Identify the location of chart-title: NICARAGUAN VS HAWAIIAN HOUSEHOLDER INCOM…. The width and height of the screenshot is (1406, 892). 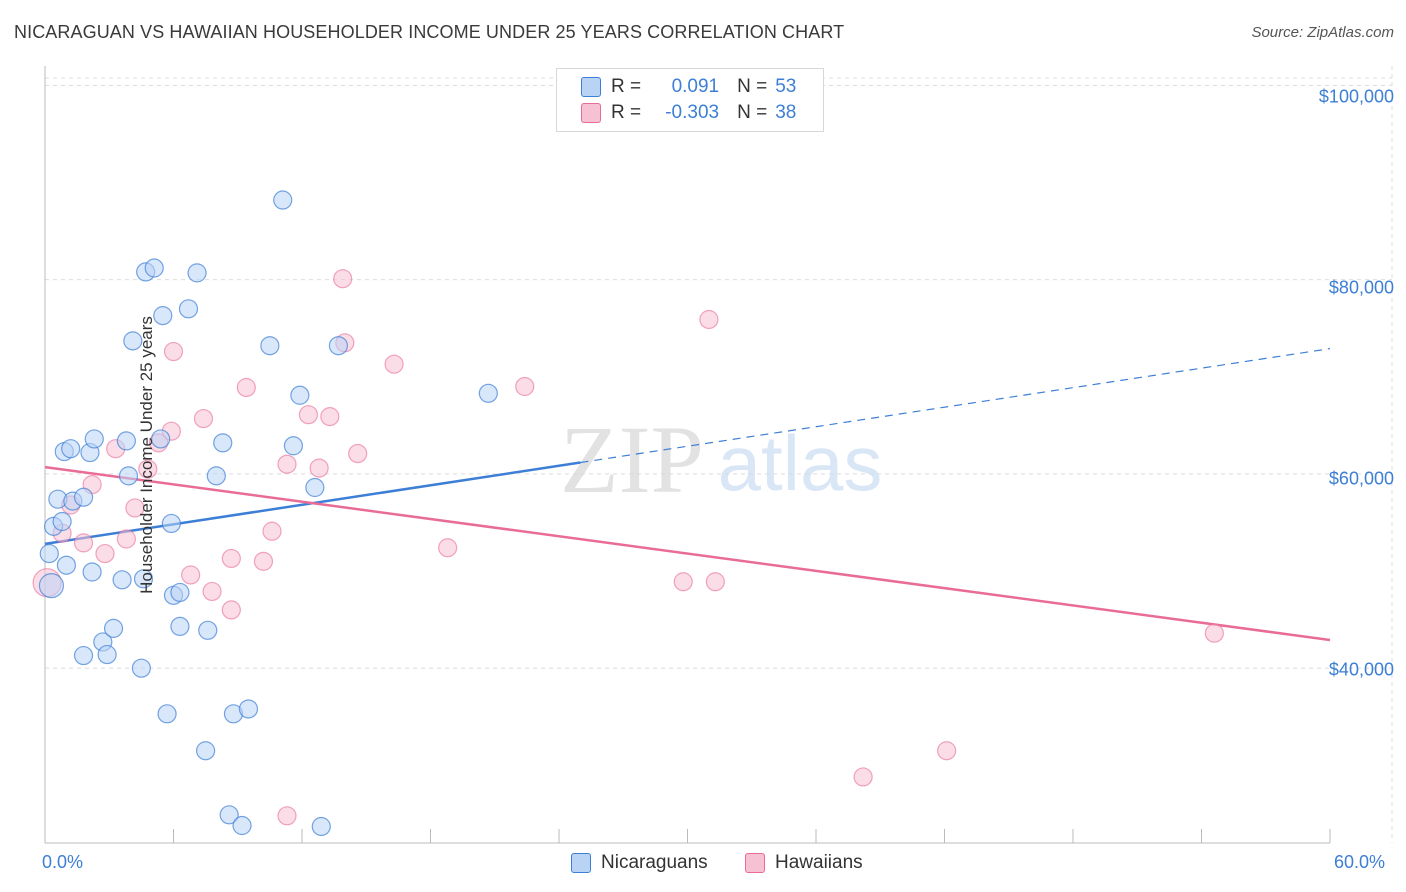
(429, 32).